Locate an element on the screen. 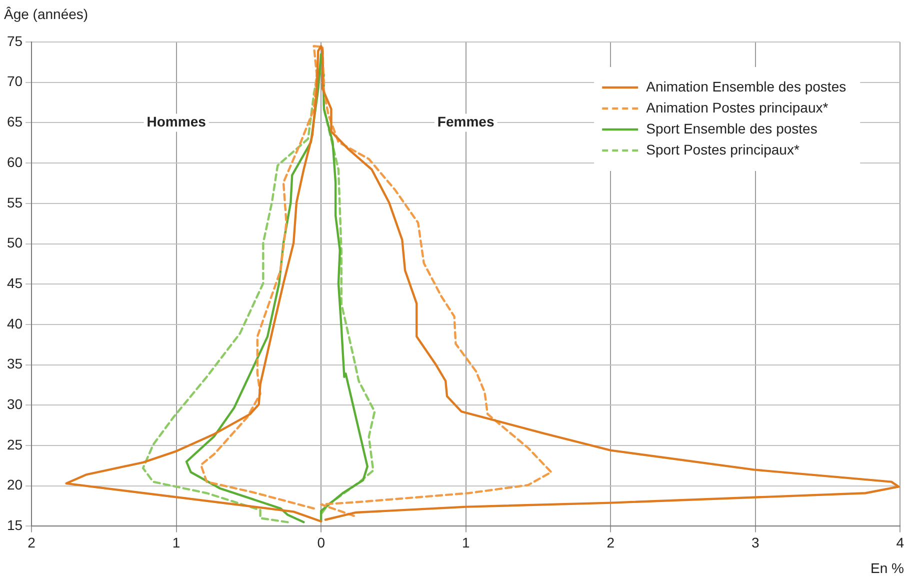  y-tick-label: 45 is located at coordinates (14, 282).